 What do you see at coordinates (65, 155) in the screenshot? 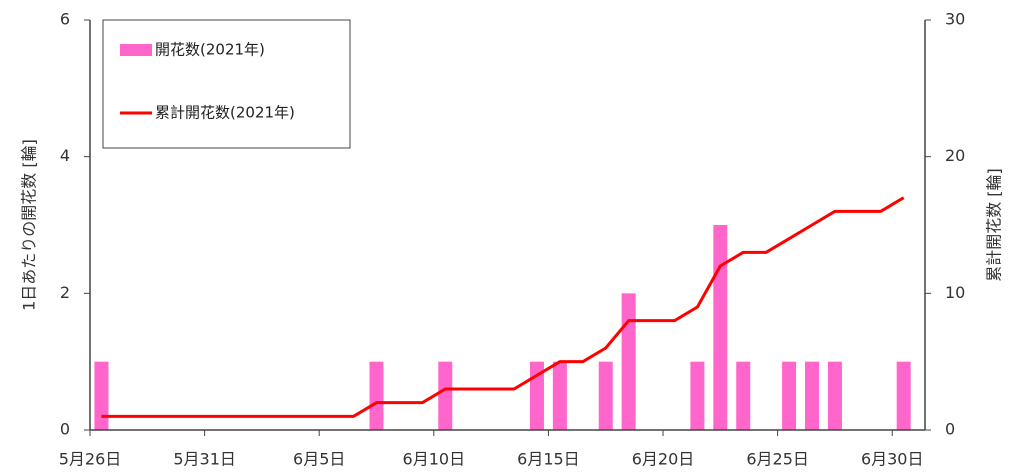
I see `y-tick-label: 4` at bounding box center [65, 155].